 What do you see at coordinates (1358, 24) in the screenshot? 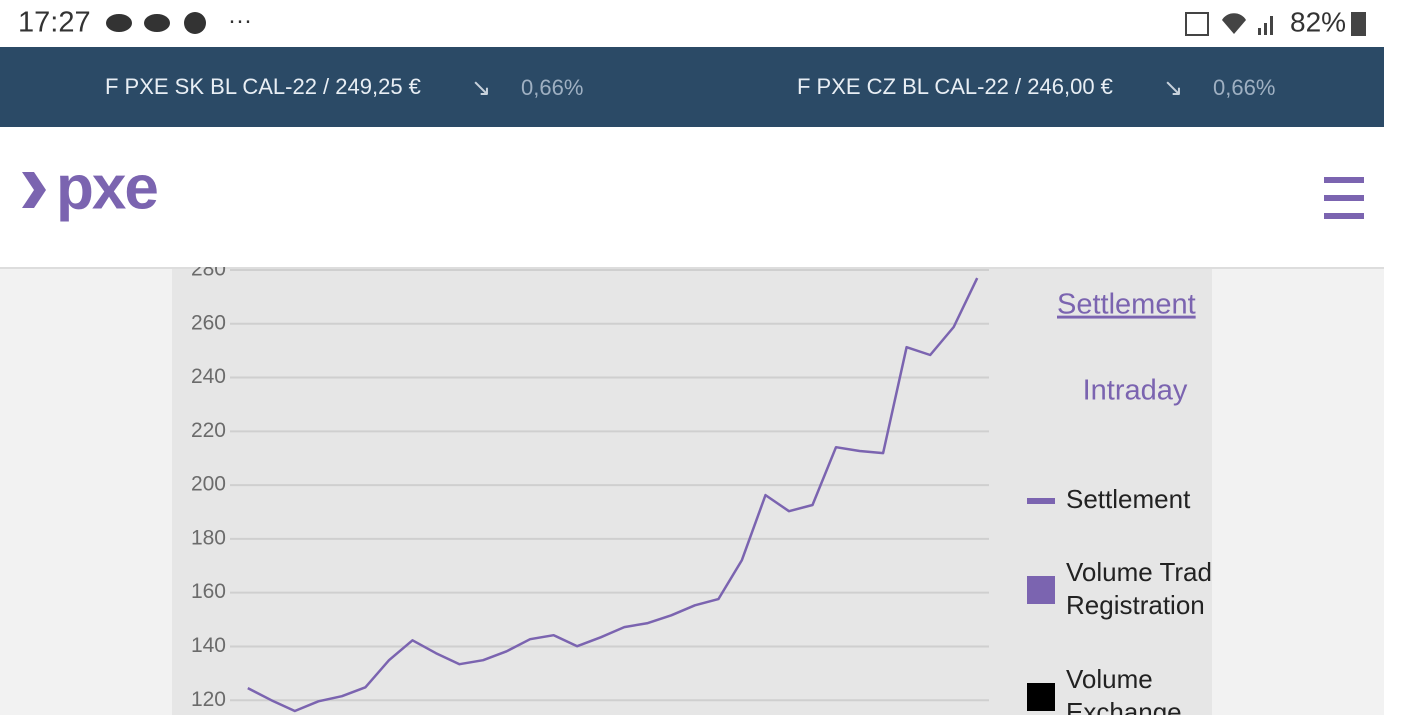
I see `battery-icon` at bounding box center [1358, 24].